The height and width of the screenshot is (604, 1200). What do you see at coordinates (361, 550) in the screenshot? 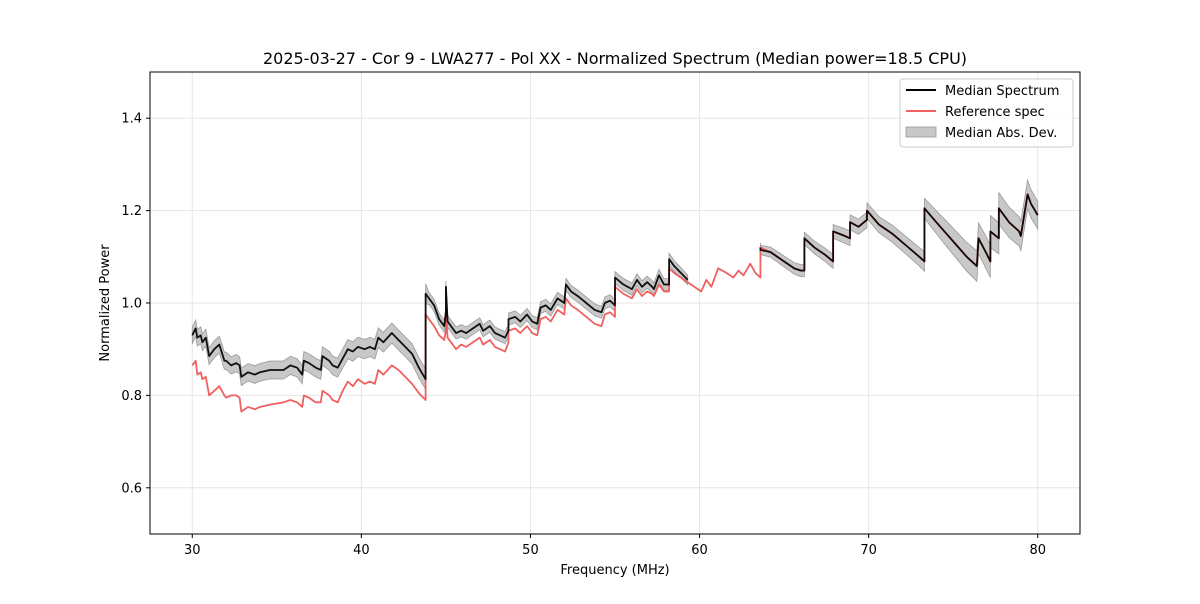
I see `x-tick-label: 40` at bounding box center [361, 550].